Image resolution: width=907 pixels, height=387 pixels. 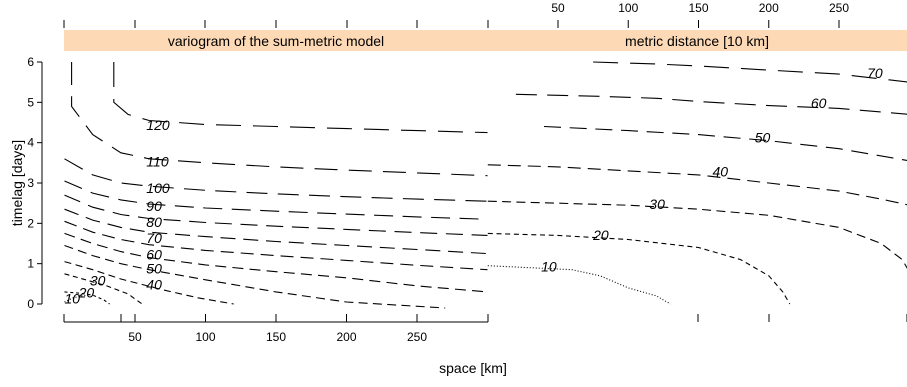 I want to click on bottom-axis: 50 100 150 200 250, so click(x=485, y=329).